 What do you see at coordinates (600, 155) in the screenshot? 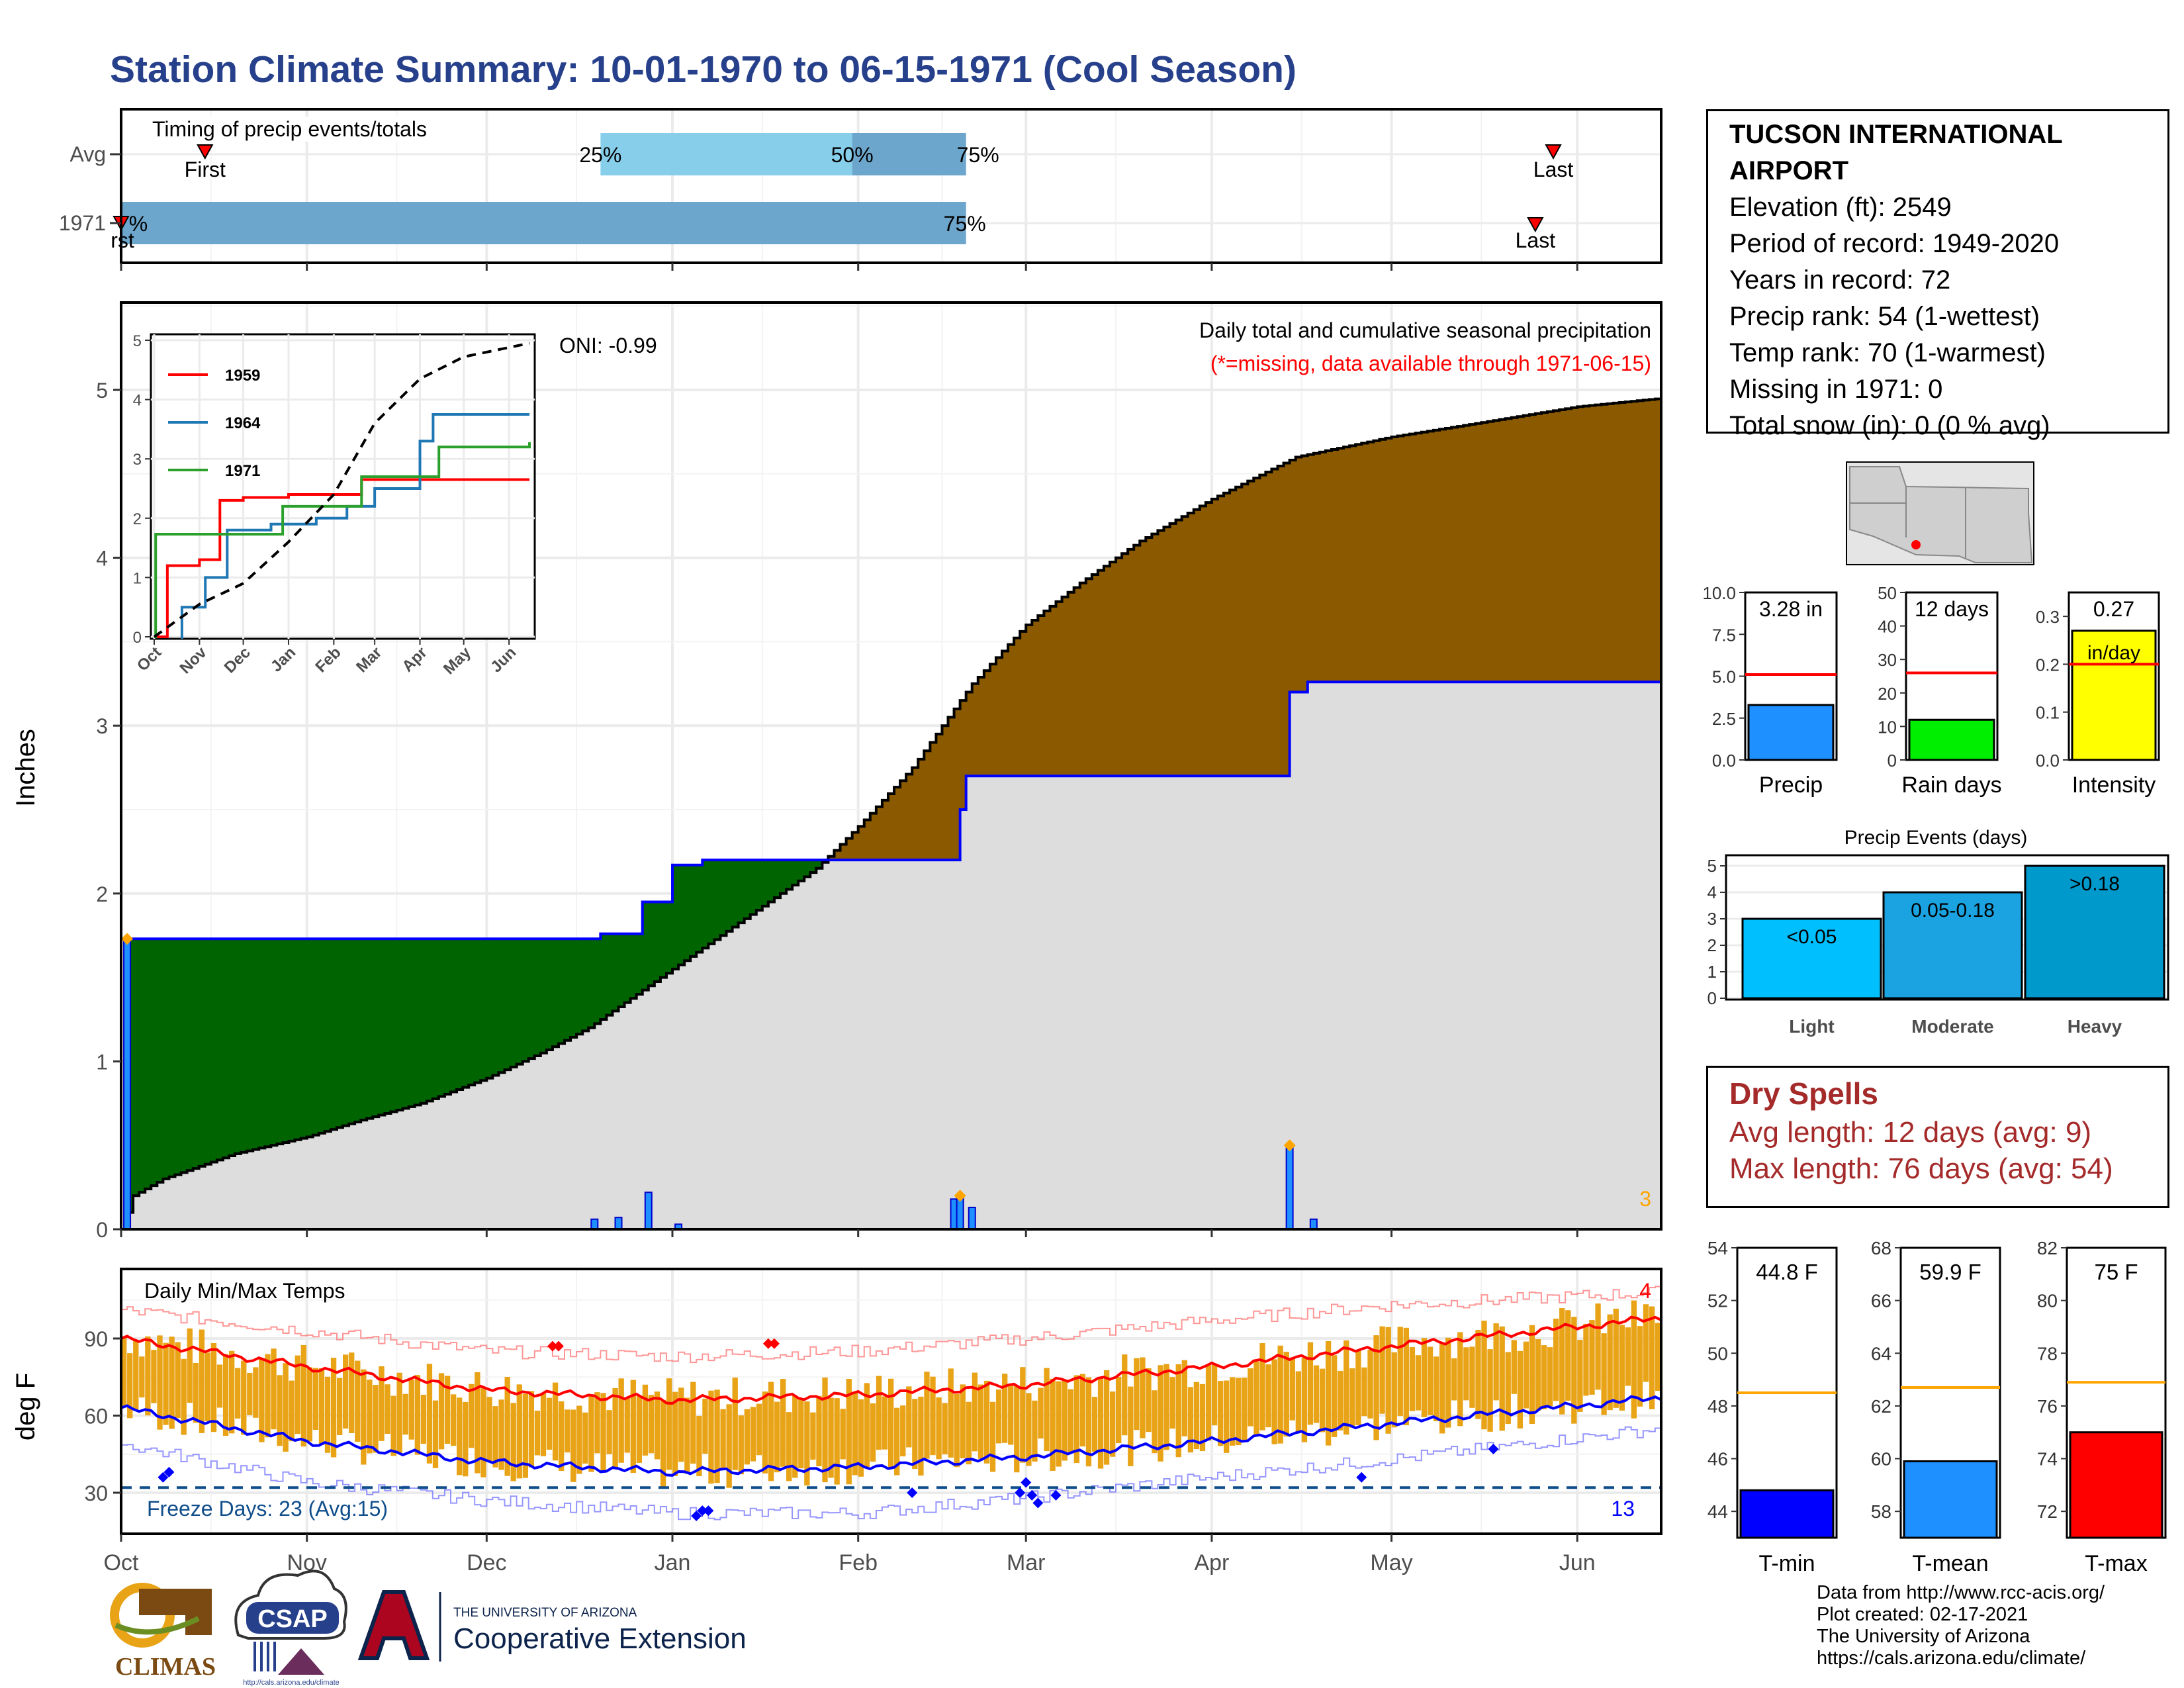
I see `timing-p25-label: 25%` at bounding box center [600, 155].